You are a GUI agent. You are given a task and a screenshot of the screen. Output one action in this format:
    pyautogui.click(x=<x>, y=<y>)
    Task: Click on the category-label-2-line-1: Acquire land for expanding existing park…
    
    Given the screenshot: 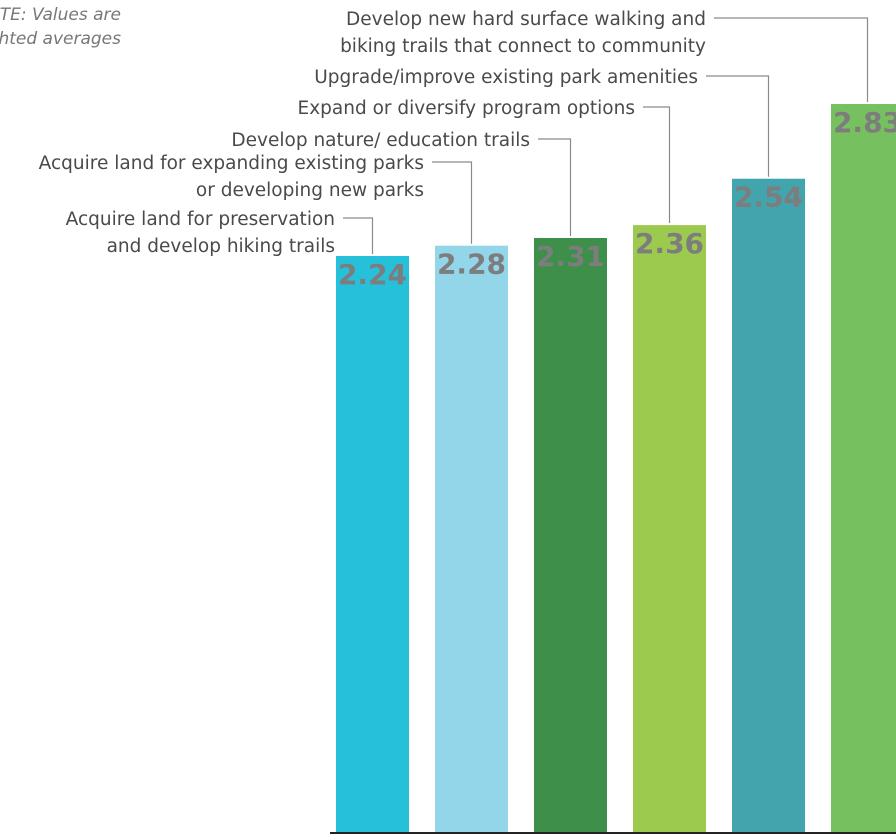 What is the action you would take?
    pyautogui.click(x=231, y=163)
    